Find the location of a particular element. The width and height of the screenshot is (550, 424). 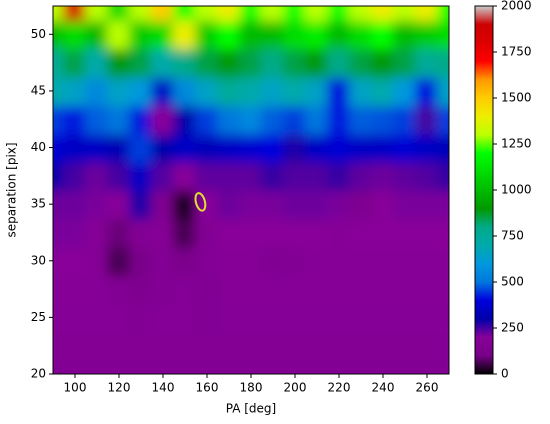

y-tick-label: 20 is located at coordinates (38, 374).